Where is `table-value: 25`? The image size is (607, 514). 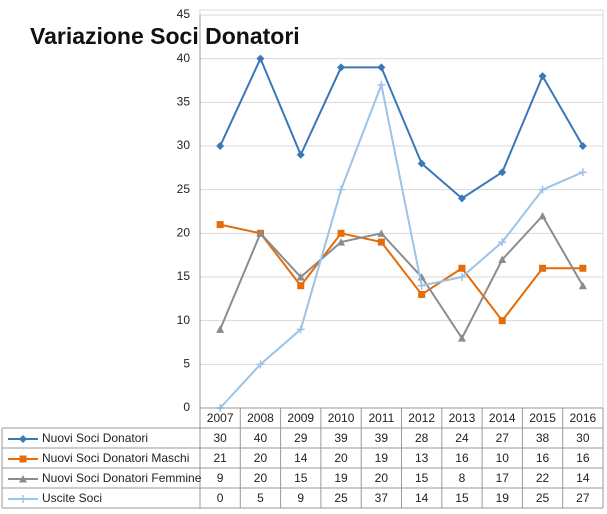
table-value: 25 is located at coordinates (341, 498).